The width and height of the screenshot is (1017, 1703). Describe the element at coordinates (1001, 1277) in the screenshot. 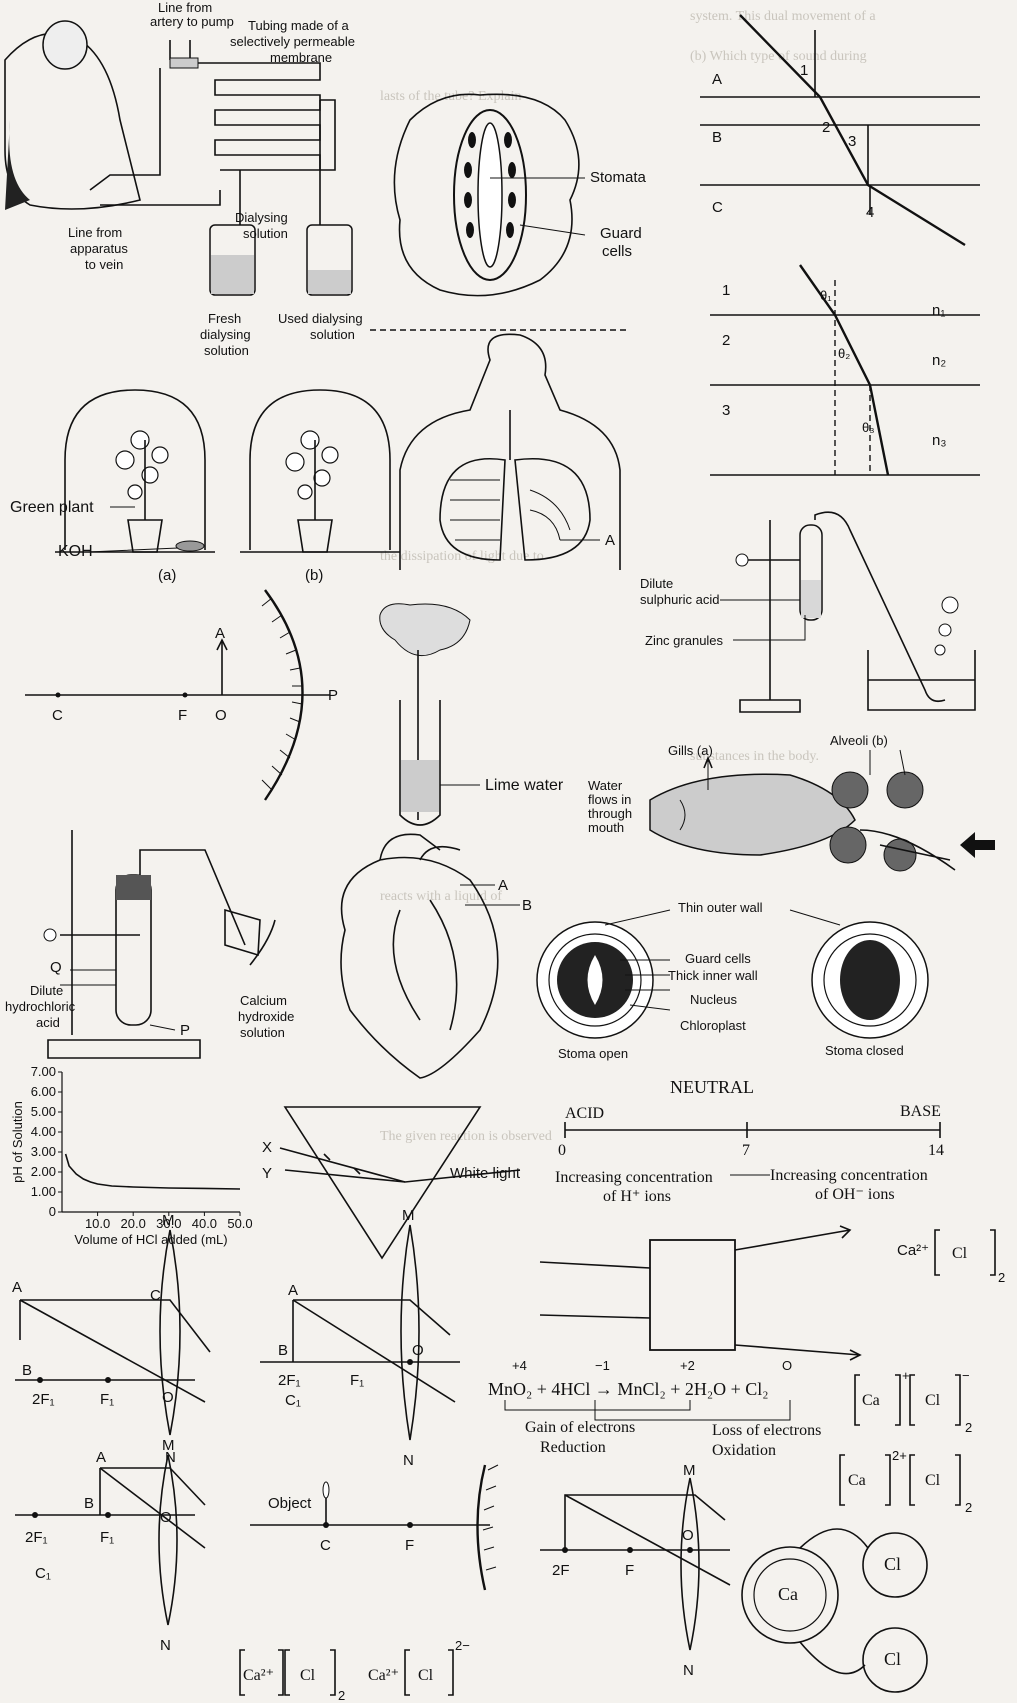

I see `box-sub: 2` at that location.